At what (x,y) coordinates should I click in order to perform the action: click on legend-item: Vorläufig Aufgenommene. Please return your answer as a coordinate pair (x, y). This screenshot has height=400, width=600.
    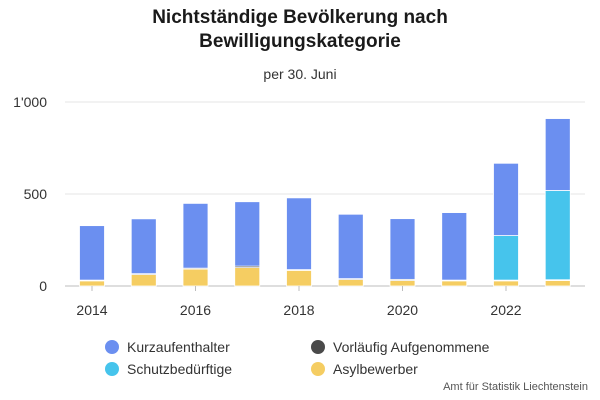
    Looking at the image, I should click on (400, 347).